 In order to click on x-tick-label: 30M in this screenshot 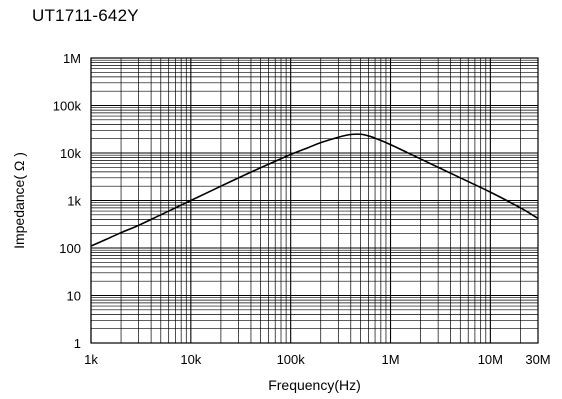, I will do `click(537, 359)`.